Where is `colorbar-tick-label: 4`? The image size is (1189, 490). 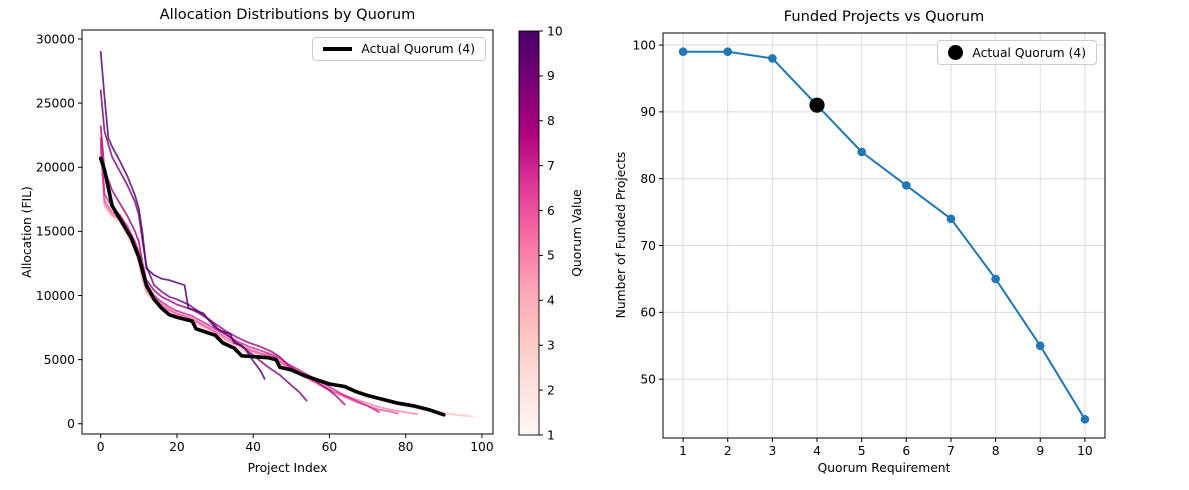
colorbar-tick-label: 4 is located at coordinates (551, 301).